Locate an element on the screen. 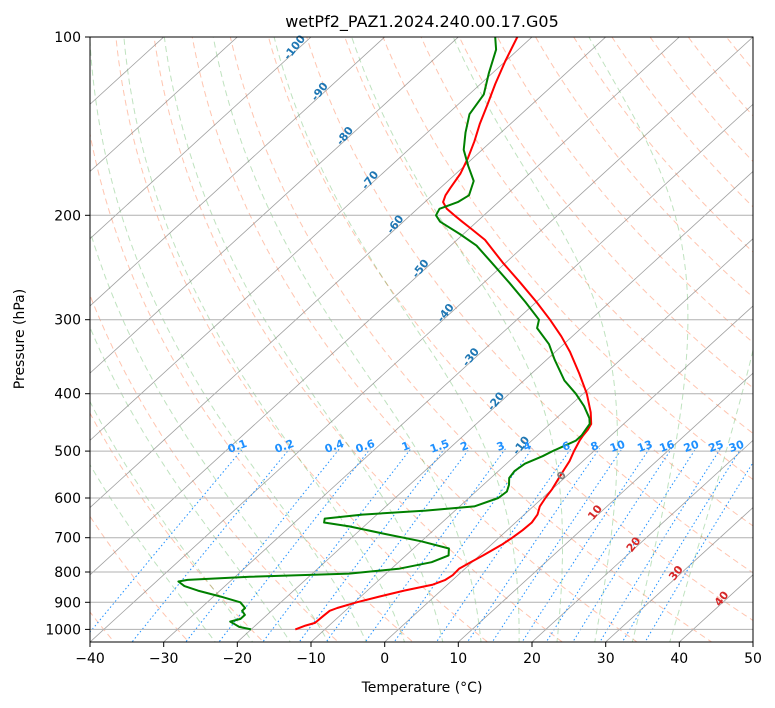 The image size is (775, 708). mixing-ratio-label: 2 is located at coordinates (465, 446).